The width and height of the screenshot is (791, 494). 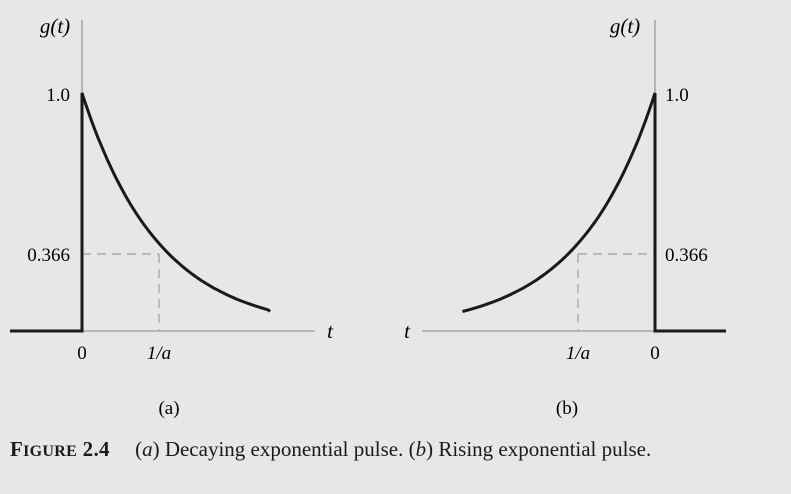 I want to click on caption-b-tag: b, so click(x=421, y=449).